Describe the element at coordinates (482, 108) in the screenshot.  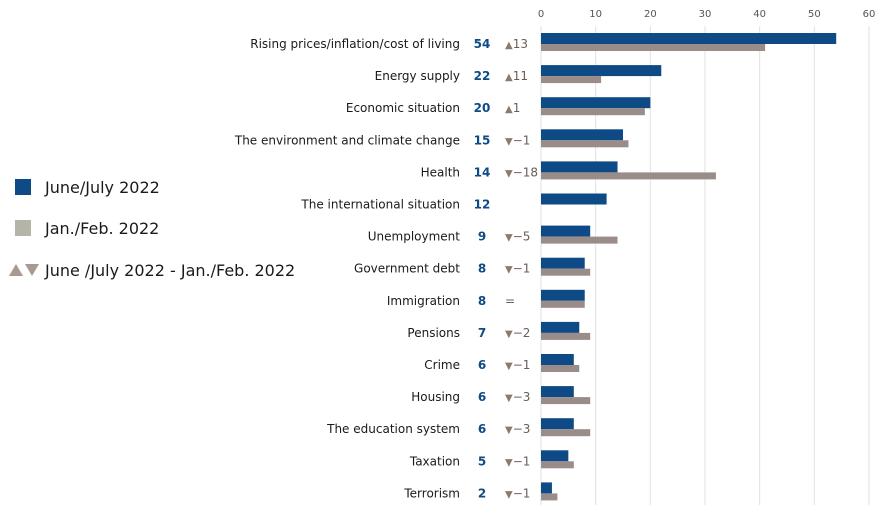
I see `value-label: 20` at that location.